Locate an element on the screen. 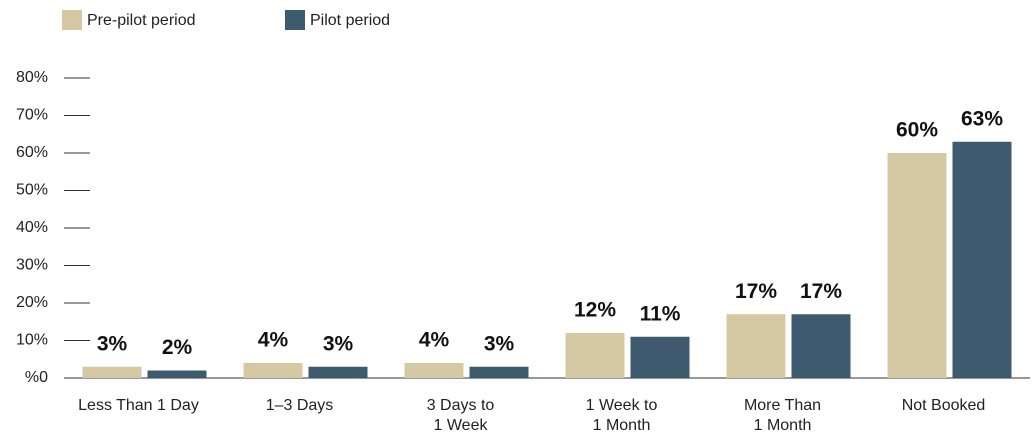  y-tick-label: 50% is located at coordinates (32, 190).